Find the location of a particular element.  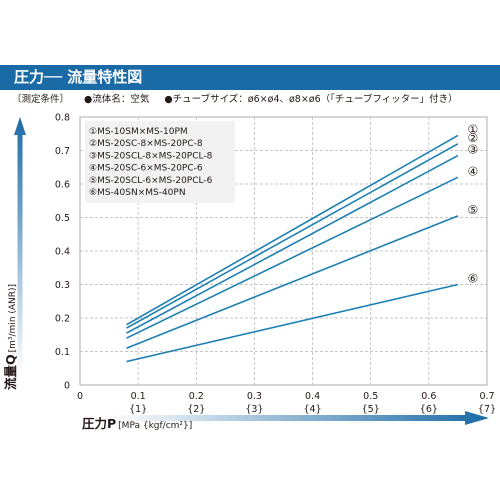

x-tick-label: 0.4 is located at coordinates (312, 396).